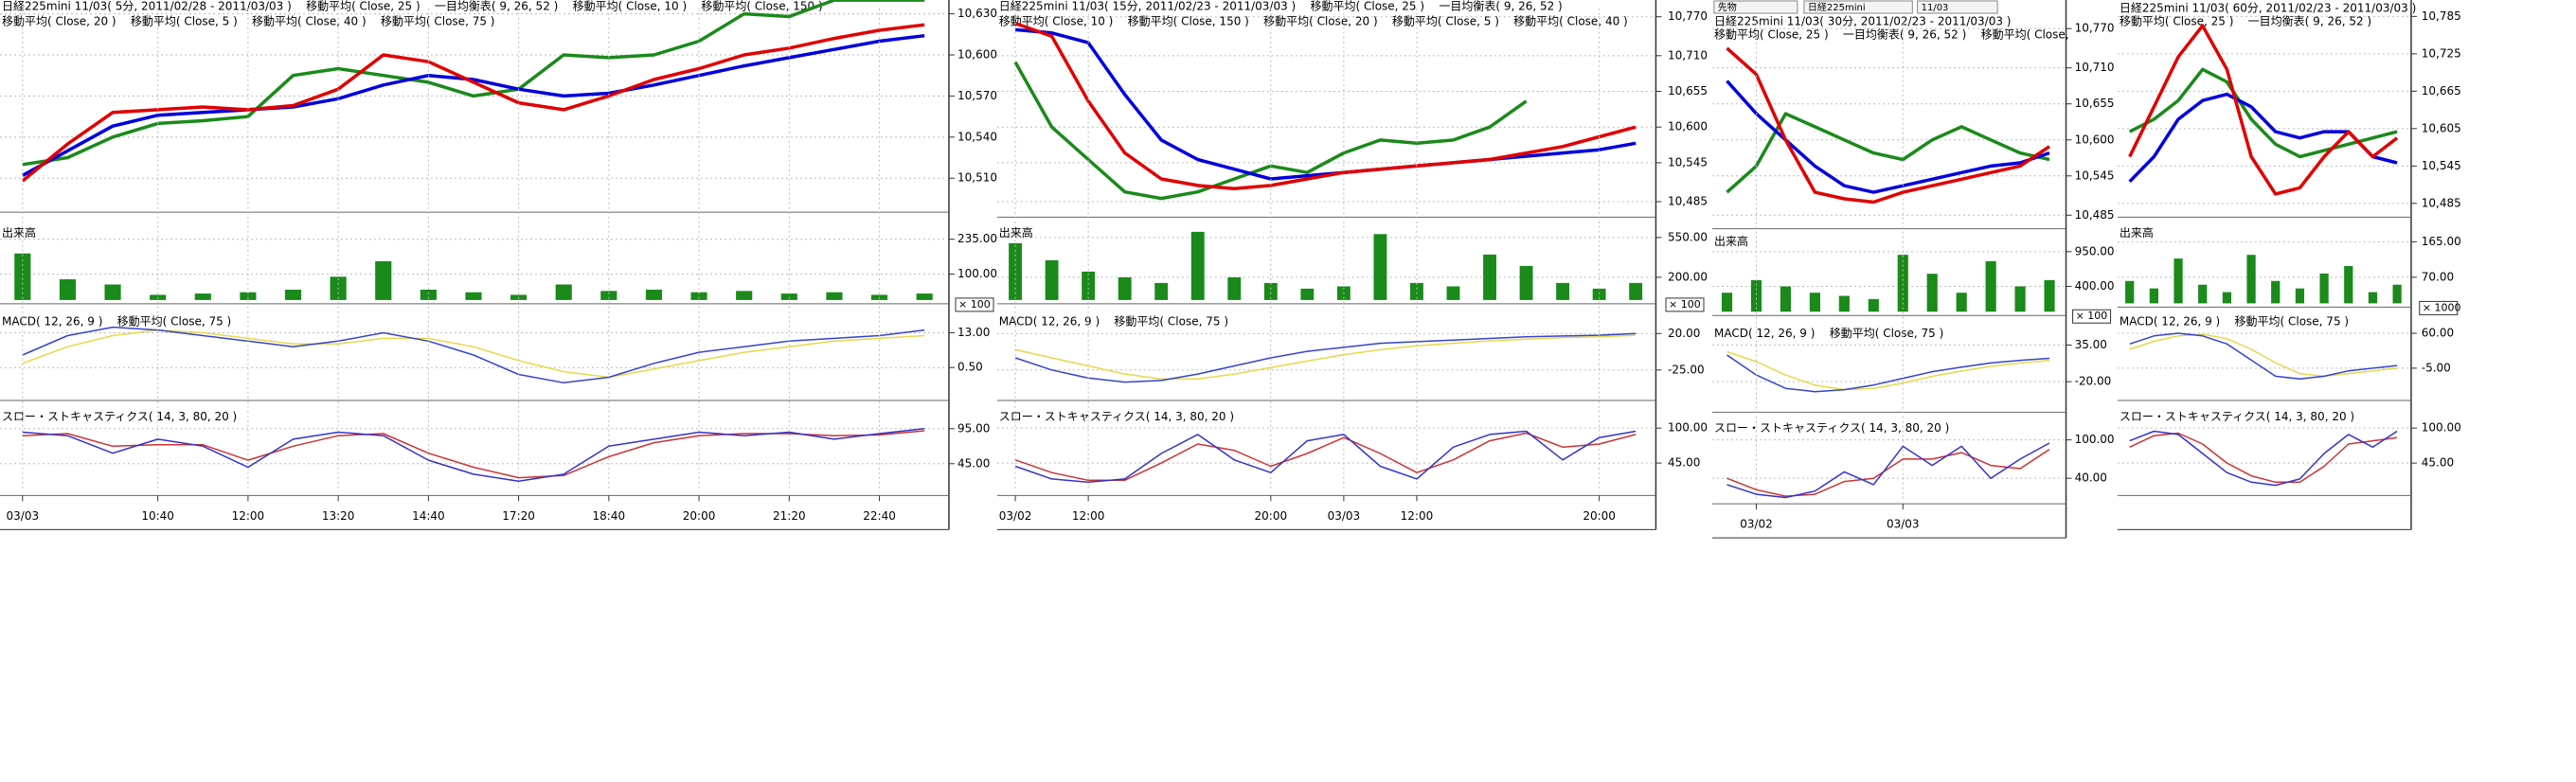 The height and width of the screenshot is (782, 2576). Describe the element at coordinates (1837, 7) in the screenshot. I see `toolbar-label: 日経225mini` at that location.